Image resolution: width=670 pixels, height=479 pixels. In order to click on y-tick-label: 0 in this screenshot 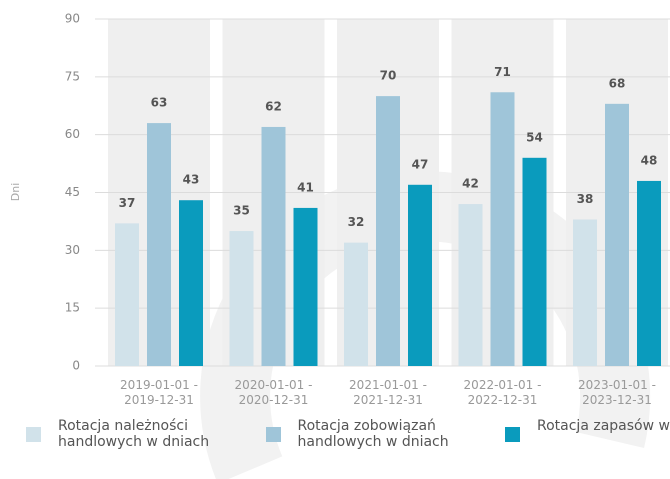, I will do `click(76, 366)`.